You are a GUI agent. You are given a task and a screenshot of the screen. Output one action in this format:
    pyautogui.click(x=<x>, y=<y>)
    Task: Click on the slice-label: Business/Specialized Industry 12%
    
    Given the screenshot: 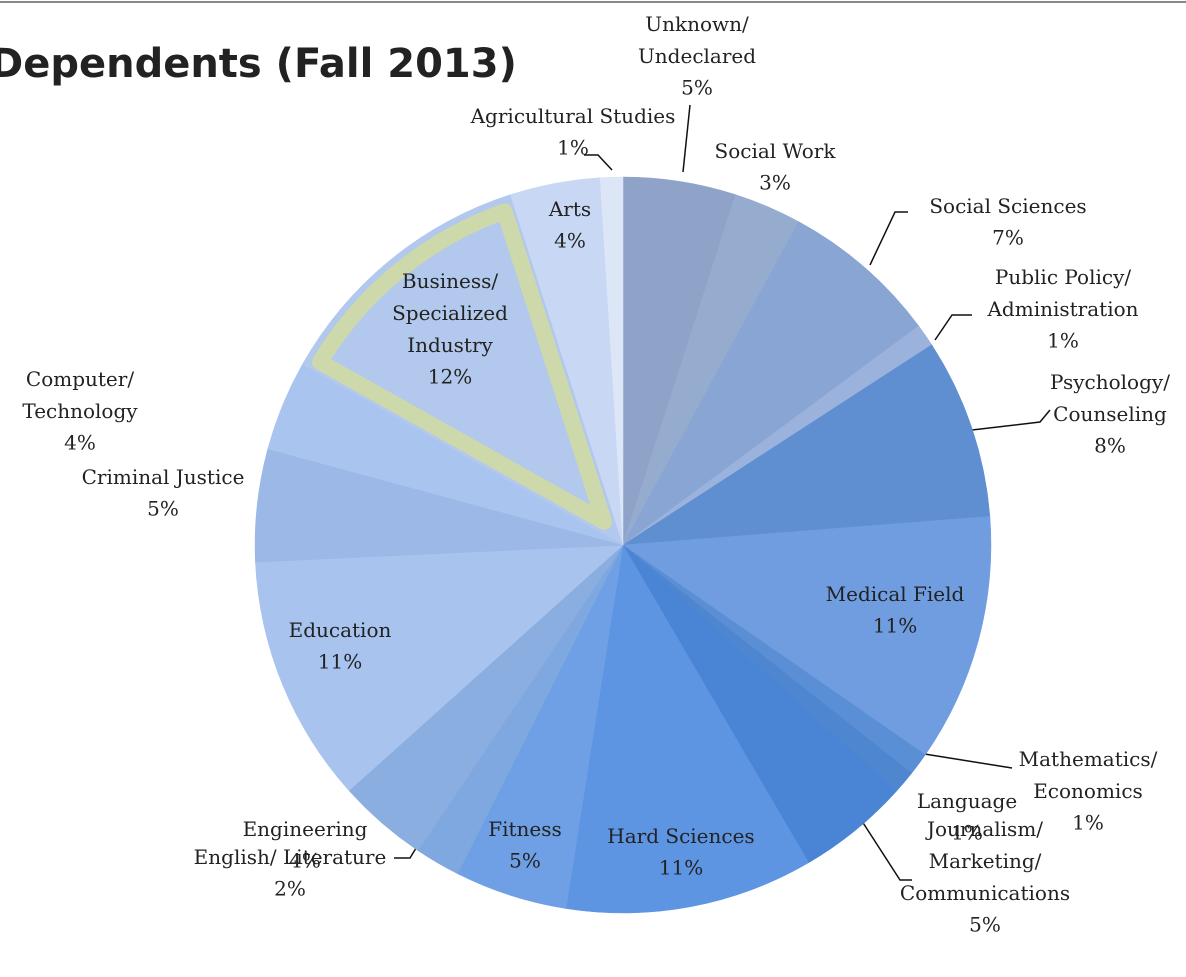 What is the action you would take?
    pyautogui.click(x=450, y=329)
    